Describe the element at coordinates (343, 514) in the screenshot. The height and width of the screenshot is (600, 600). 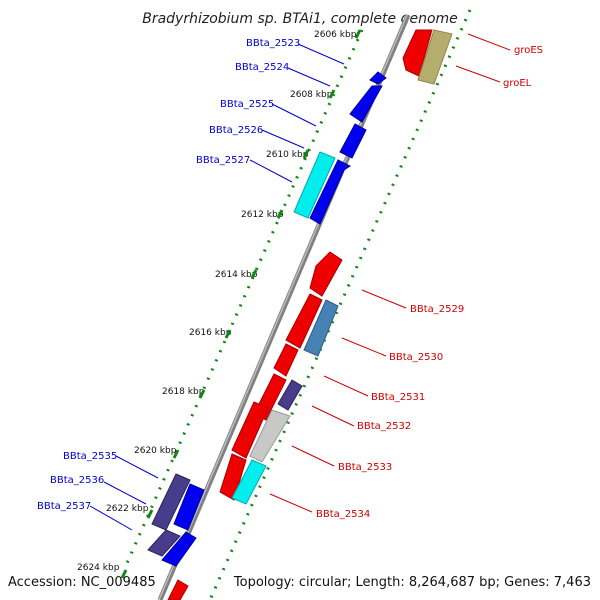
I see `label-bbta2534: BBta_2534` at that location.